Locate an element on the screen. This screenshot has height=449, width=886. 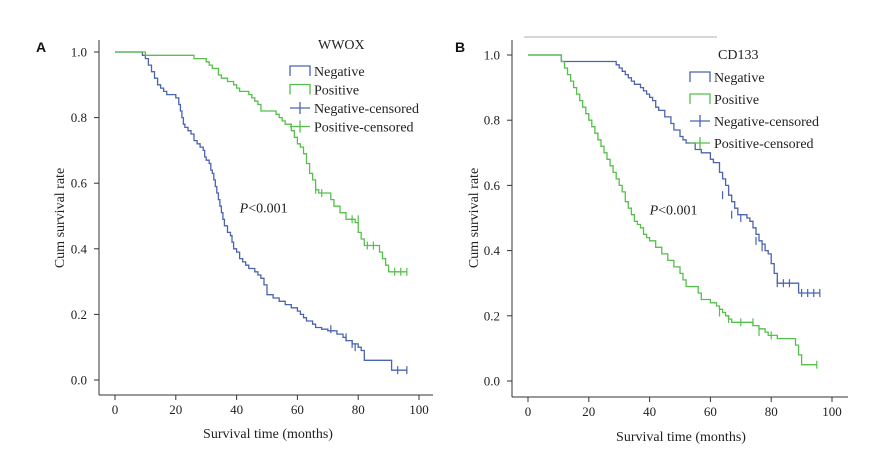
legend-title: CD133 is located at coordinates (738, 55).